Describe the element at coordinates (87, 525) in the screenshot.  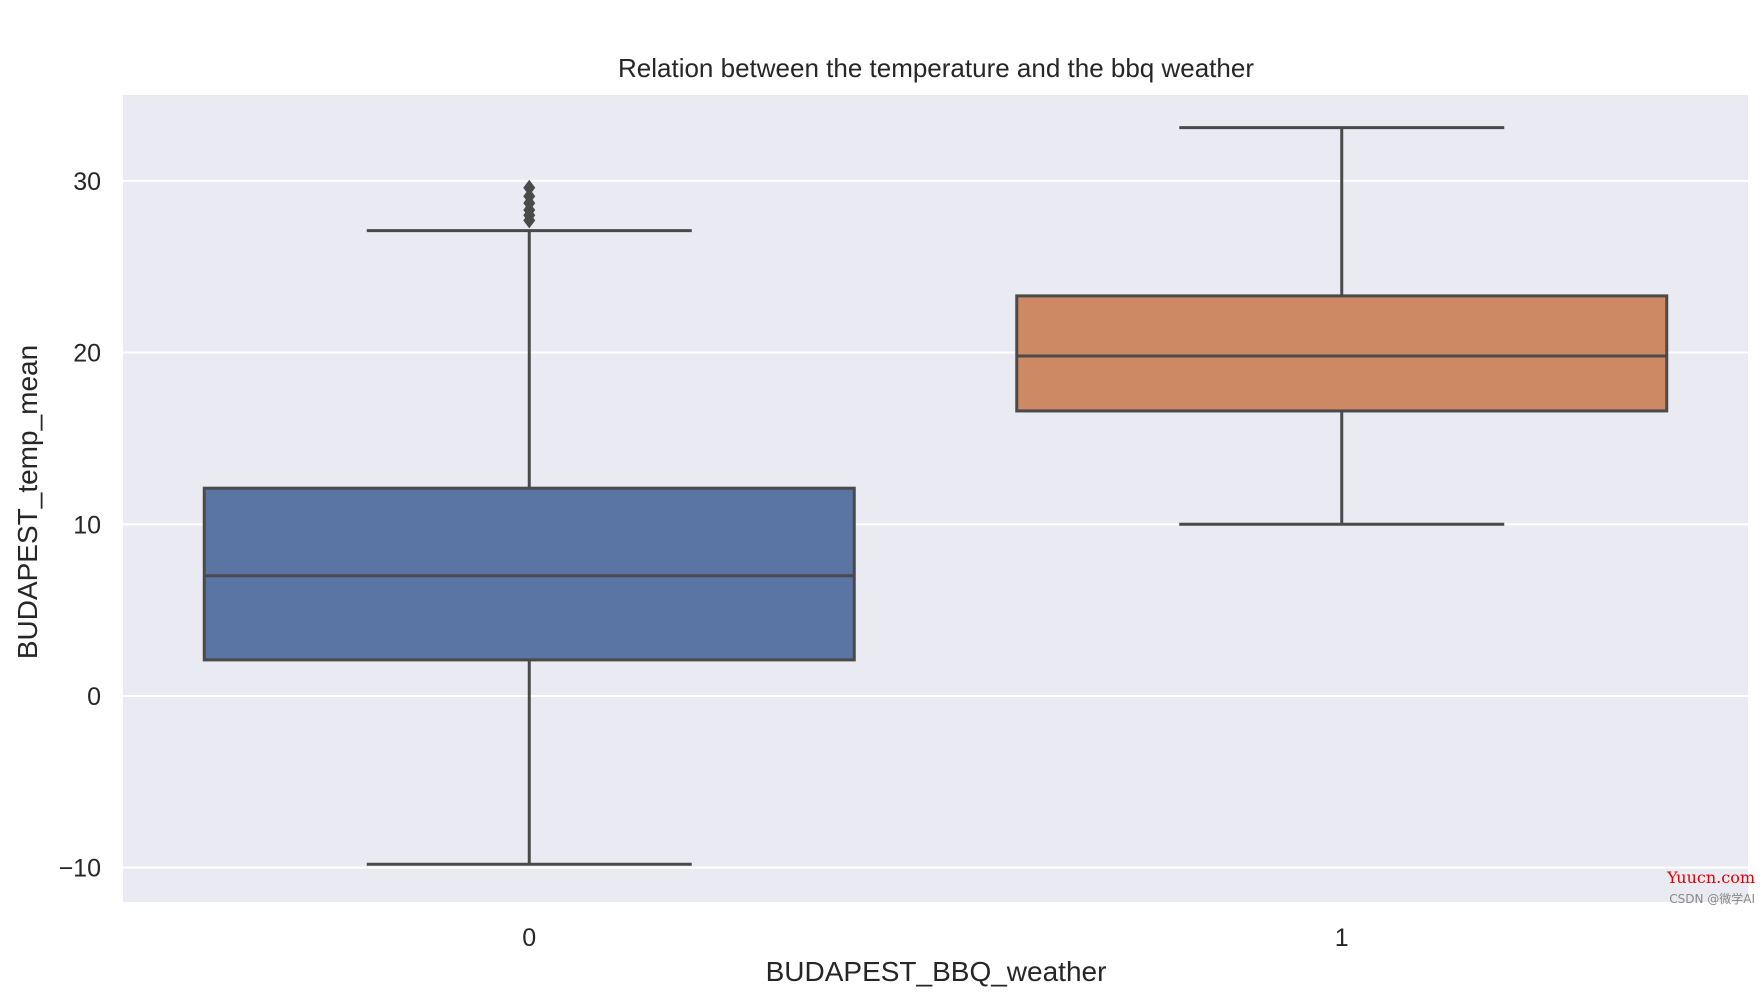
I see `y-tick-label: 10` at that location.